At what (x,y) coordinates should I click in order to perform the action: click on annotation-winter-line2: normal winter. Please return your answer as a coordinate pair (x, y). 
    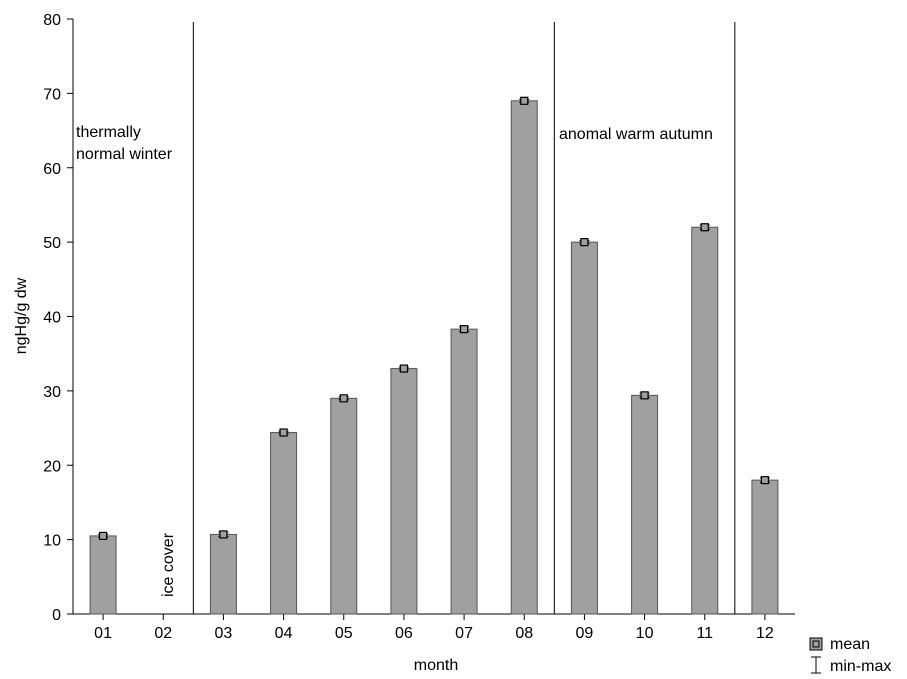
    Looking at the image, I should click on (124, 154).